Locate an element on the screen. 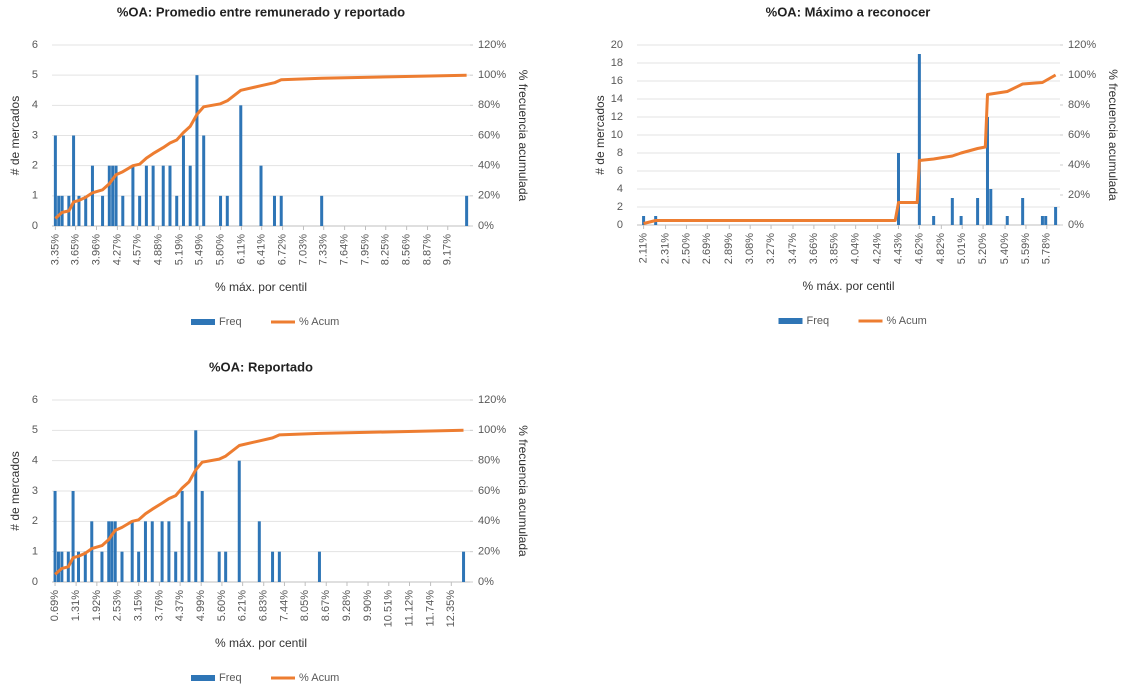  legend-label: % Acum is located at coordinates (907, 321).